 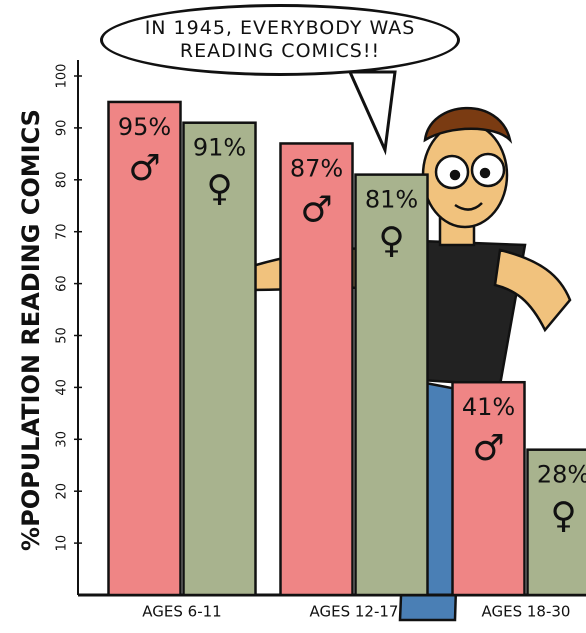 What do you see at coordinates (62, 180) in the screenshot?
I see `y-tick-label: 80` at bounding box center [62, 180].